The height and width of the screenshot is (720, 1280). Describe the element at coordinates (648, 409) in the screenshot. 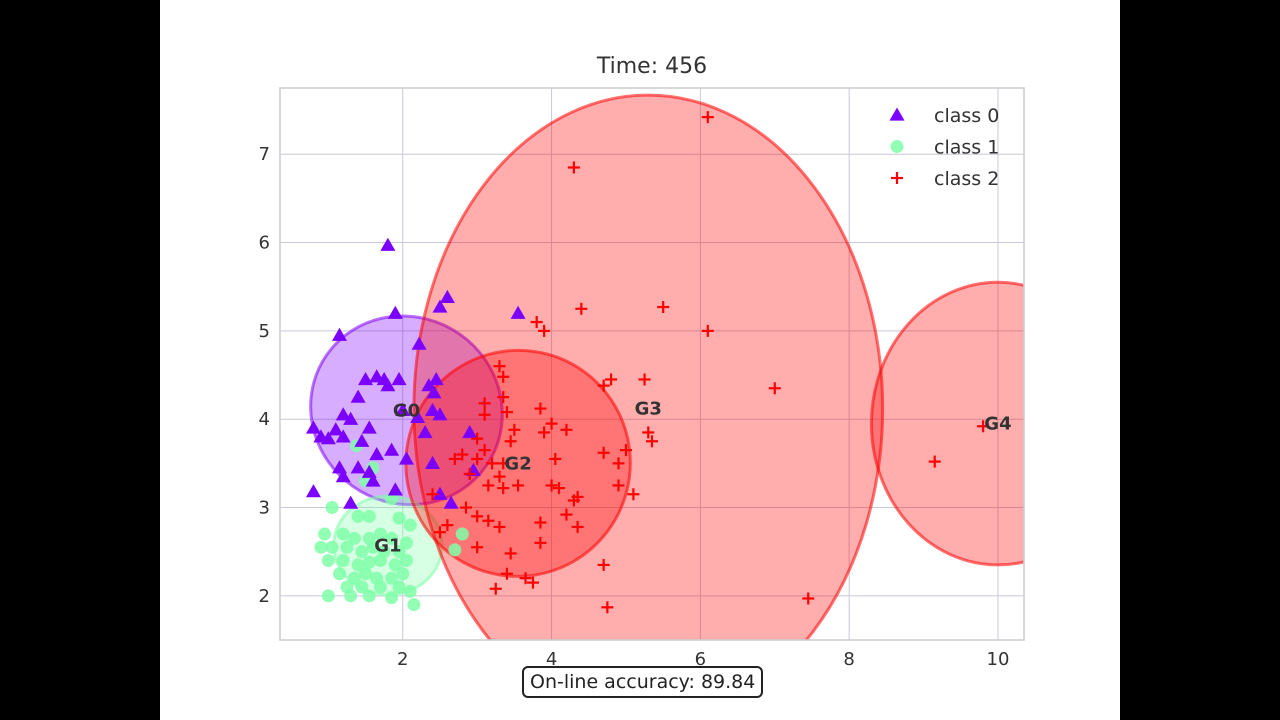

I see `cluster-label-g3: G3` at that location.